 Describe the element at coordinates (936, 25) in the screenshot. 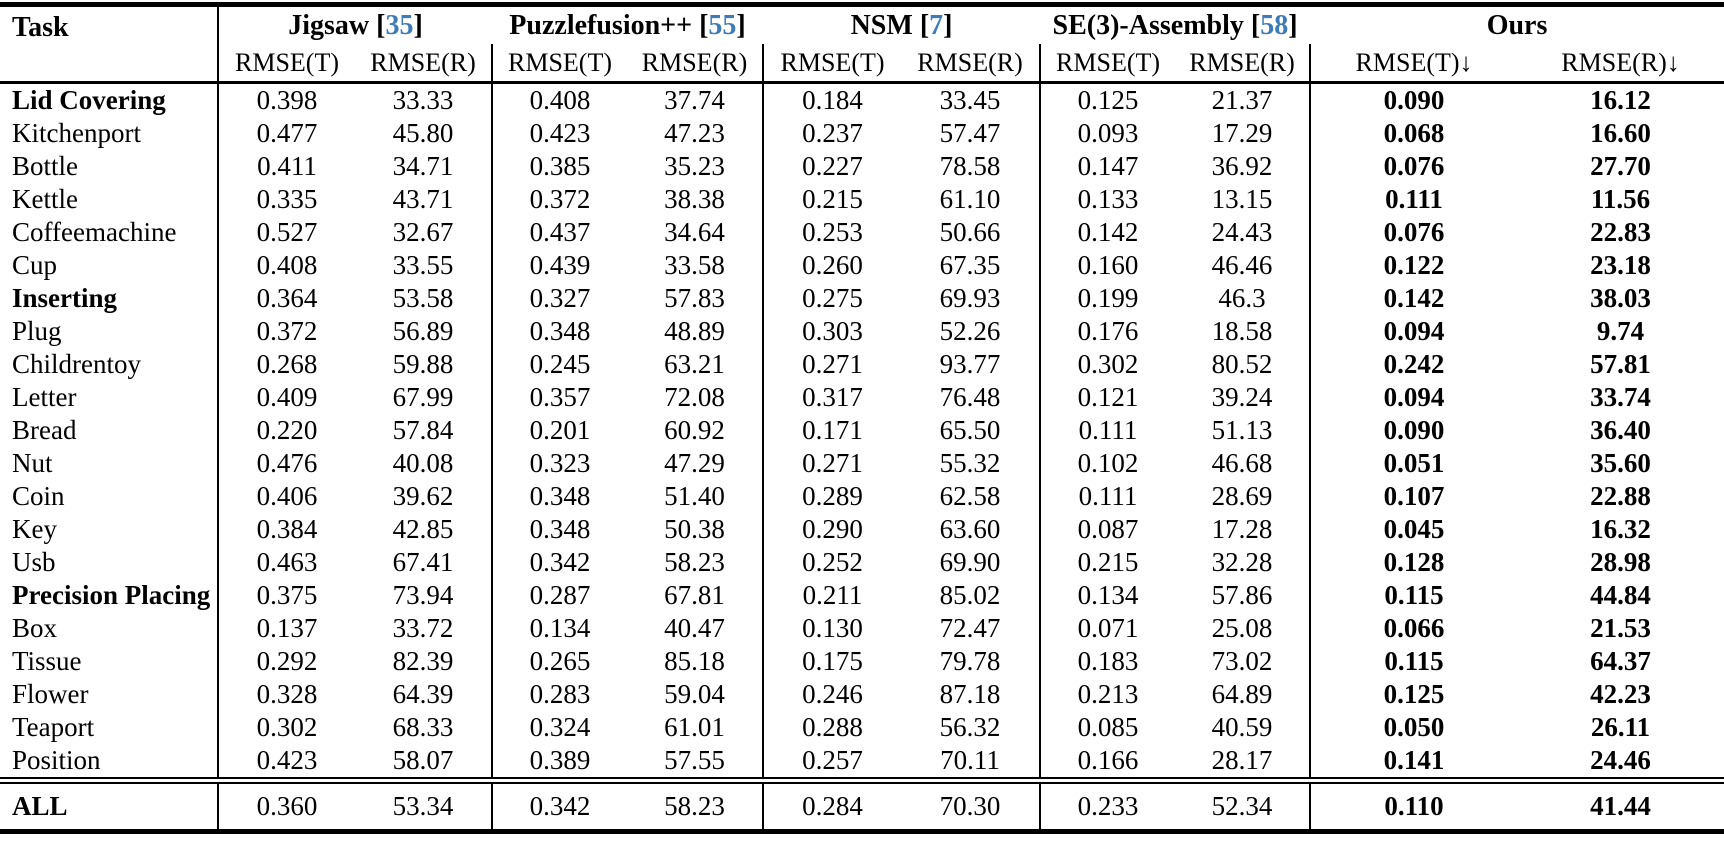

I see `citation-link: 7` at that location.